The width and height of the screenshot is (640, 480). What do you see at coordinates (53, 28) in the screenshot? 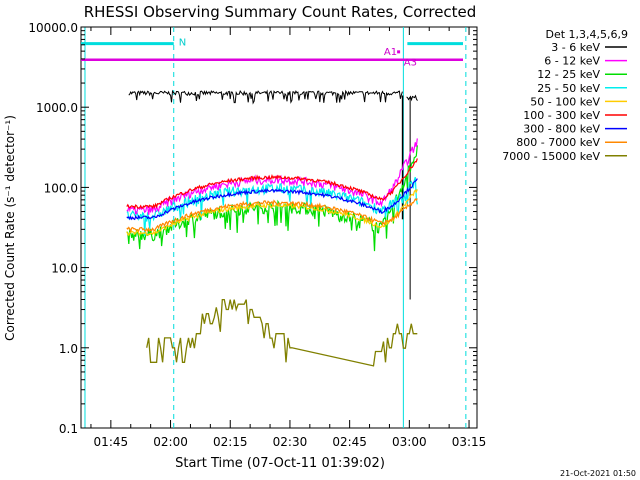
I see `y-tick-label: 10000.0` at bounding box center [53, 28].